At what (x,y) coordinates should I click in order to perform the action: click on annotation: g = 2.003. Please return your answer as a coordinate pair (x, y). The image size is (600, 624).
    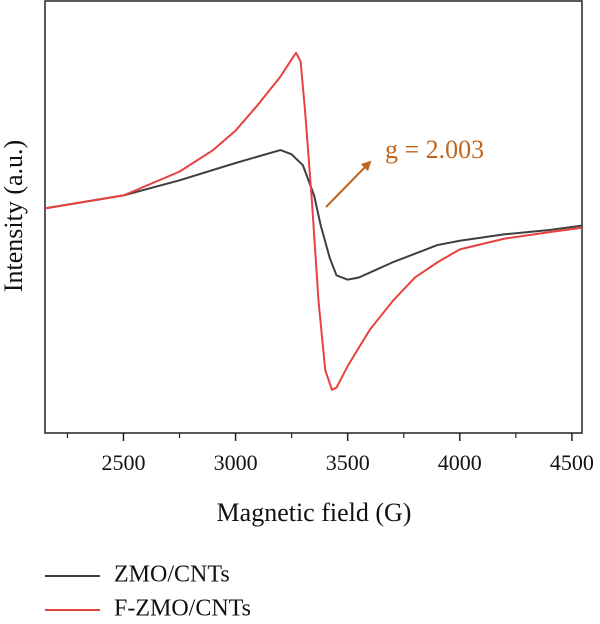
    Looking at the image, I should click on (434, 149).